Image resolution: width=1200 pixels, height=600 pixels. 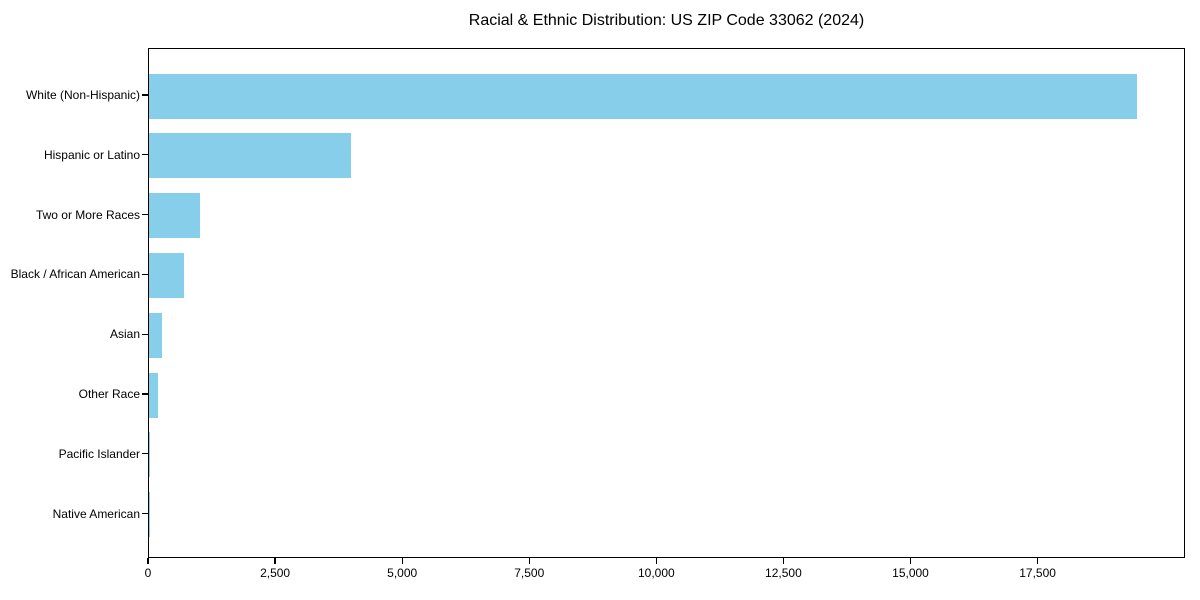 What do you see at coordinates (148, 573) in the screenshot?
I see `x-tick-label: 0` at bounding box center [148, 573].